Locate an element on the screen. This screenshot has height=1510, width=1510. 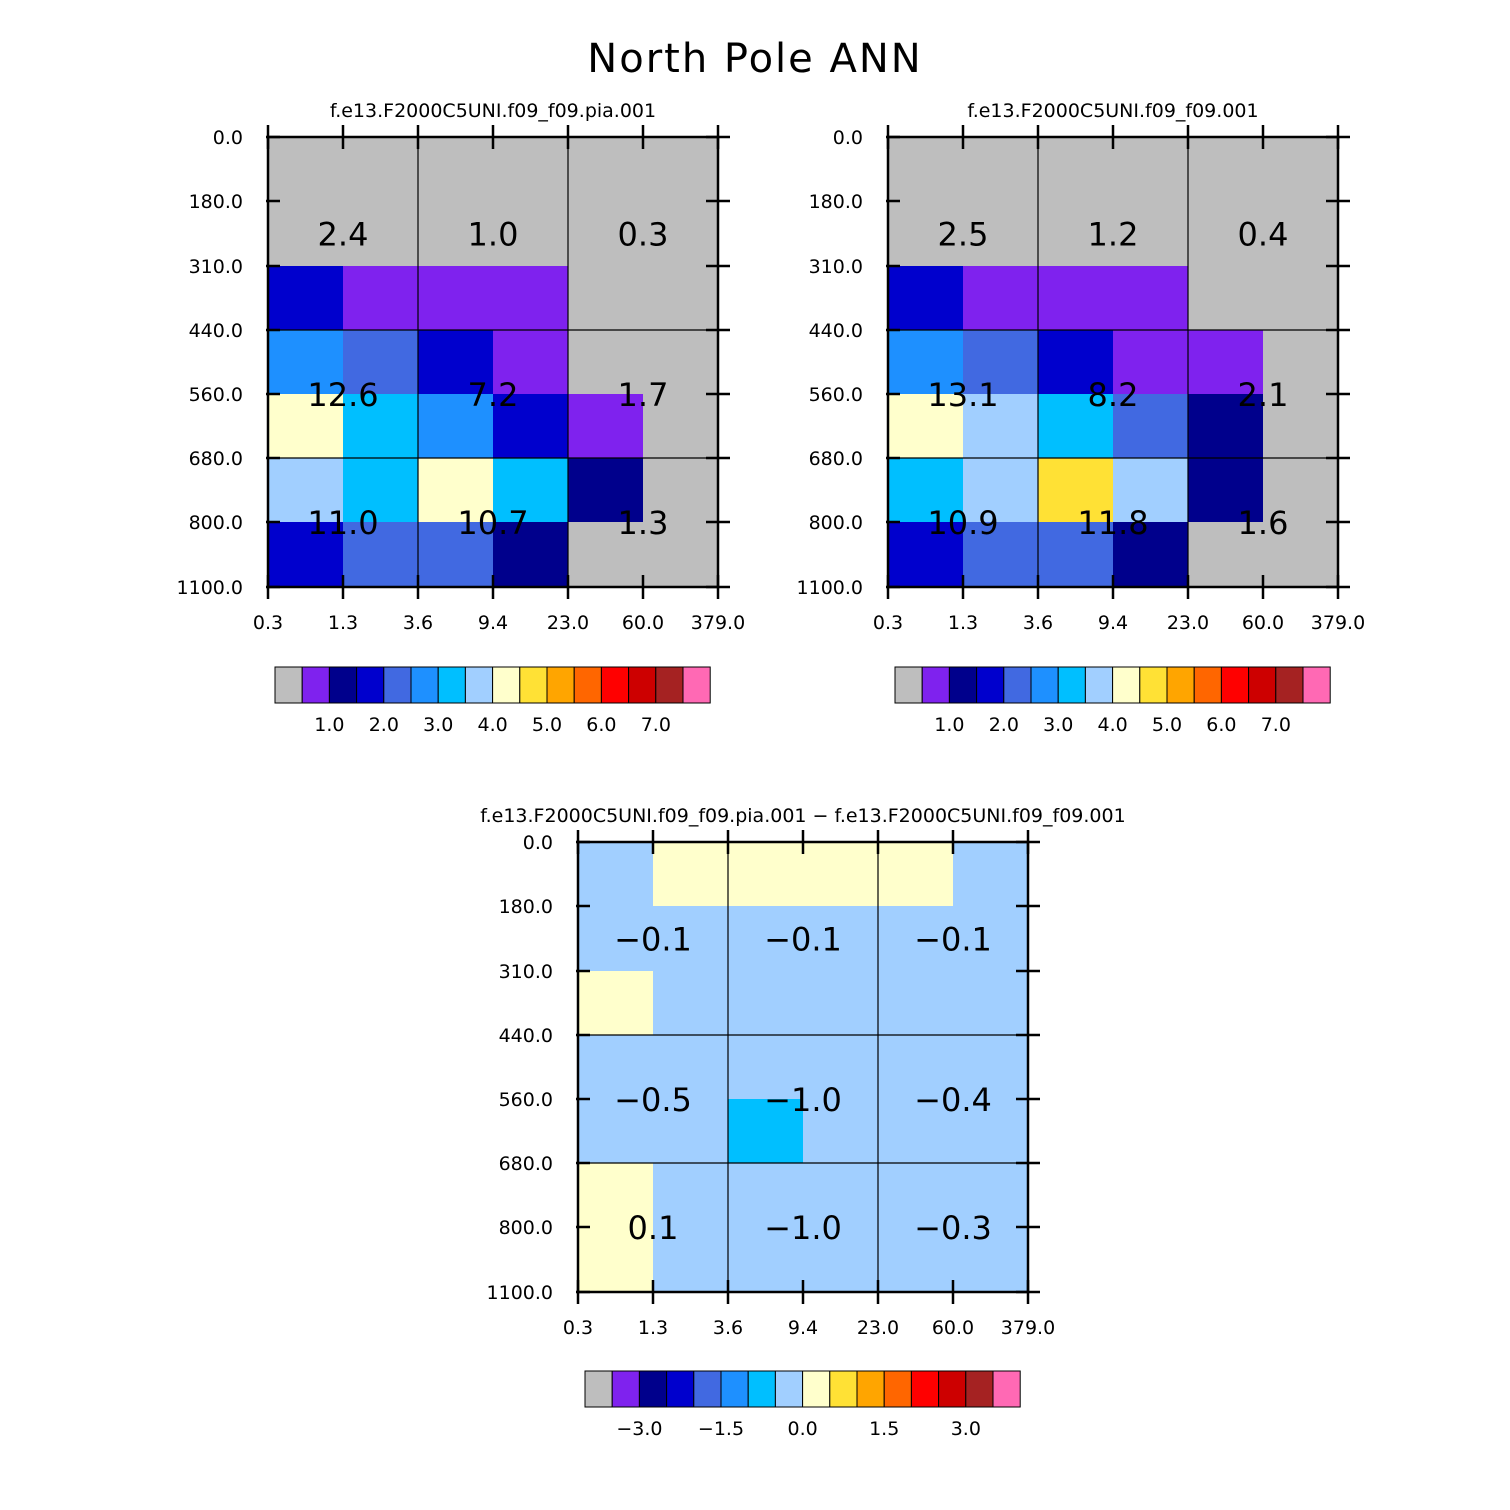
cell-total-label: 1.3 is located at coordinates (643, 523).